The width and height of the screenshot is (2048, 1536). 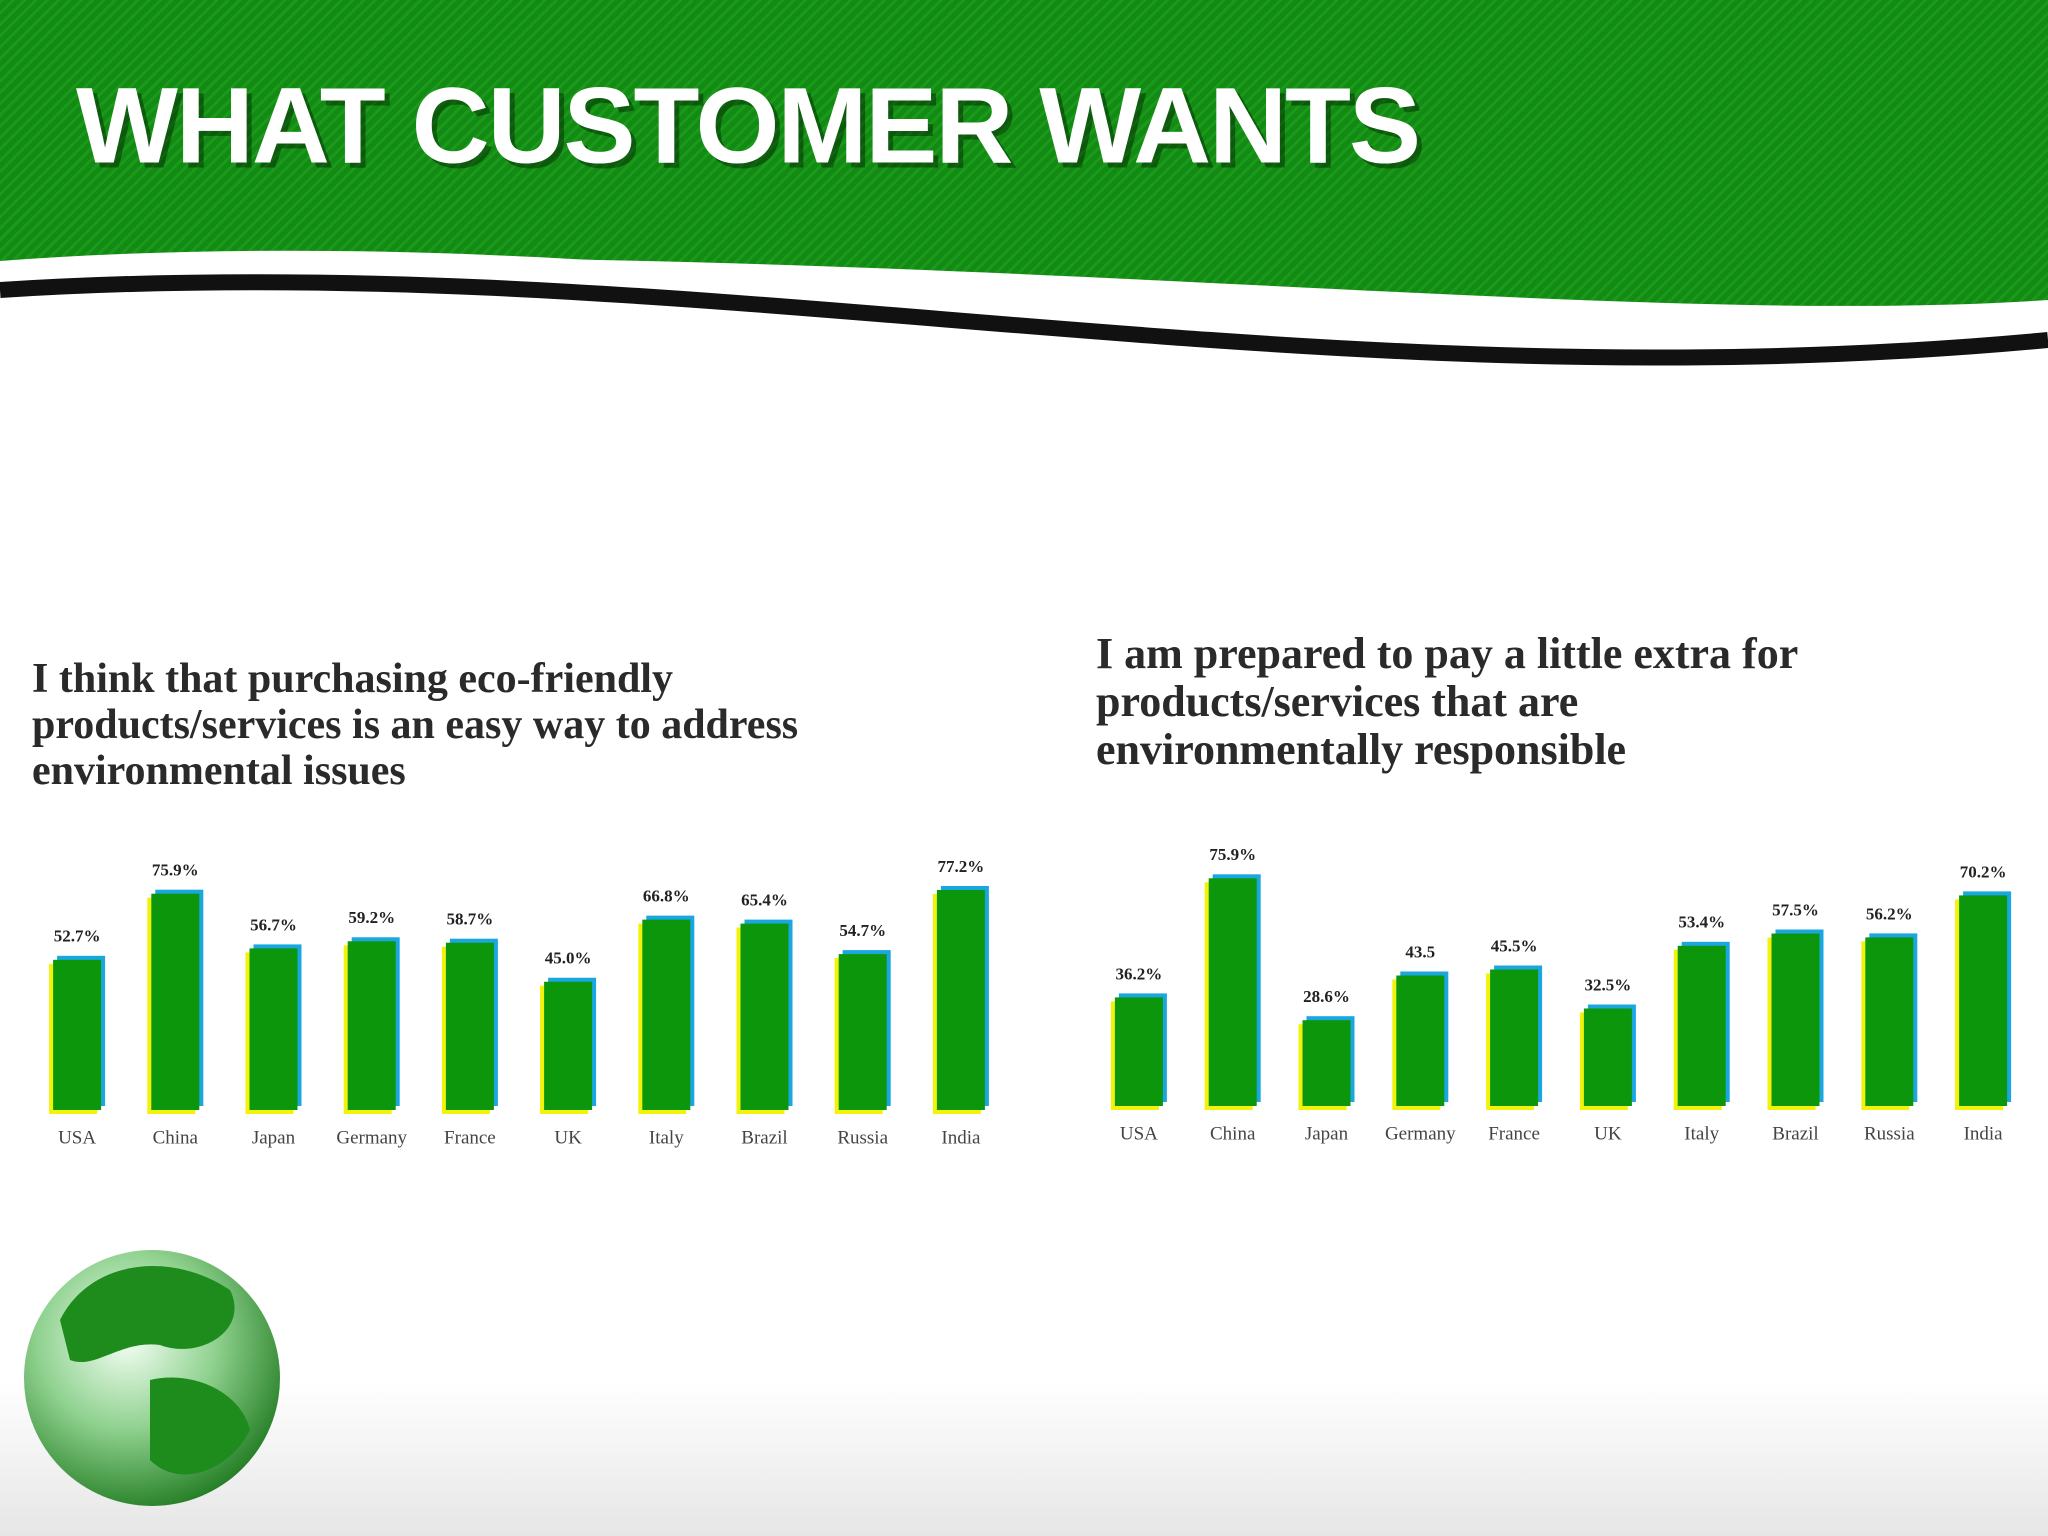 What do you see at coordinates (1420, 951) in the screenshot?
I see `value-label: 43.5` at bounding box center [1420, 951].